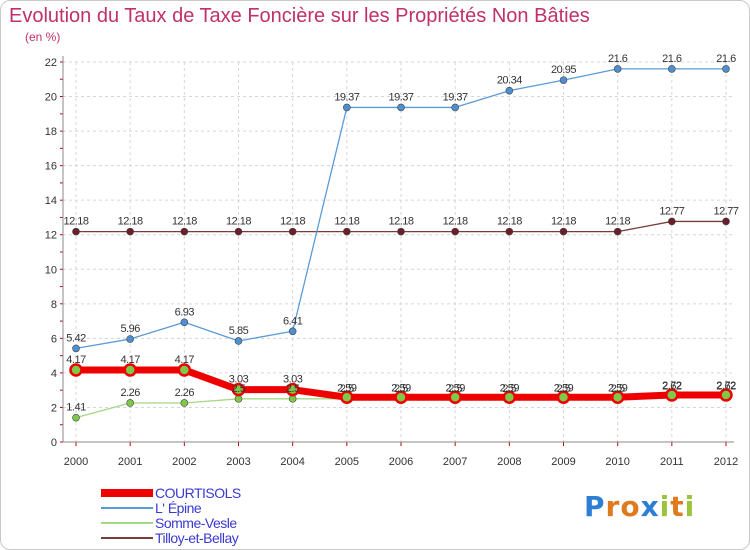 The width and height of the screenshot is (750, 550). I want to click on data-label-l-epine: 20.95, so click(563, 70).